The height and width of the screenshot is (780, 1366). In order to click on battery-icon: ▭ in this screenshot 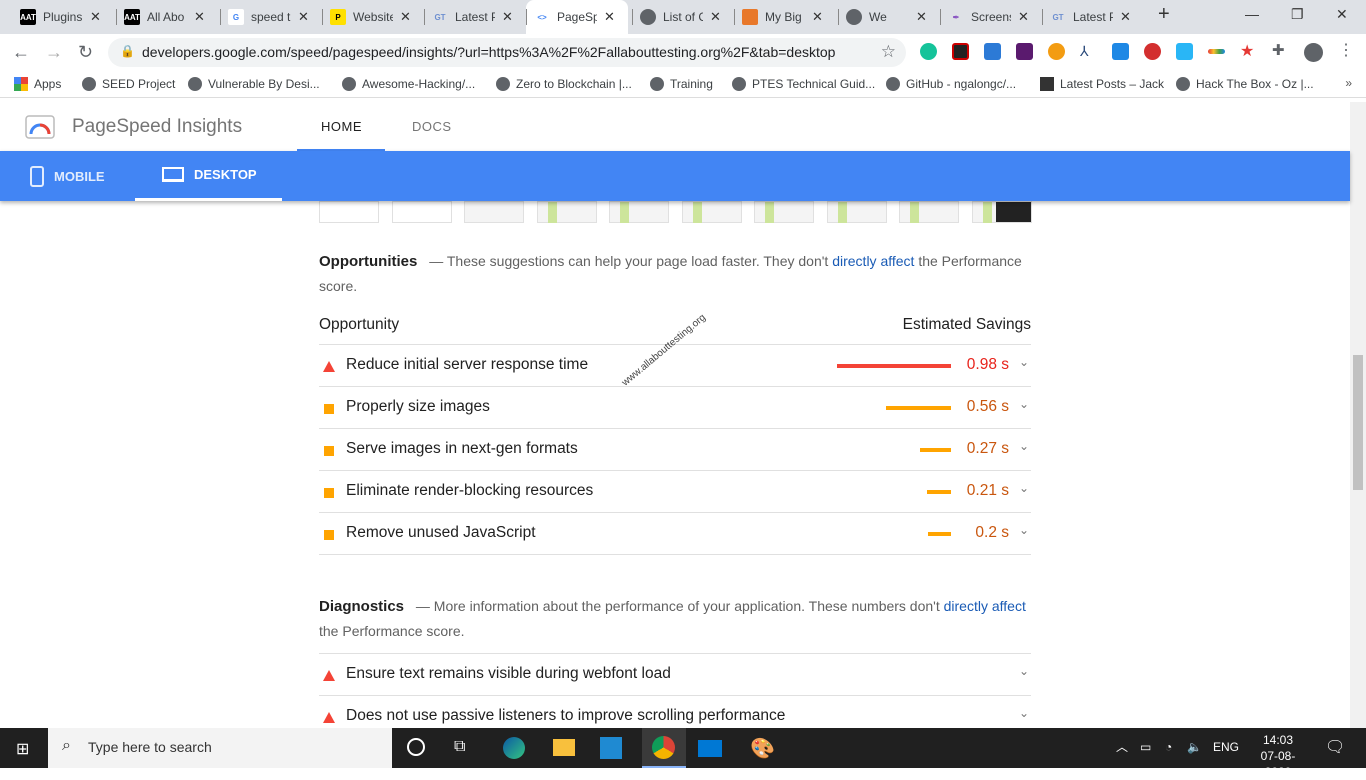, I will do `click(1146, 747)`.